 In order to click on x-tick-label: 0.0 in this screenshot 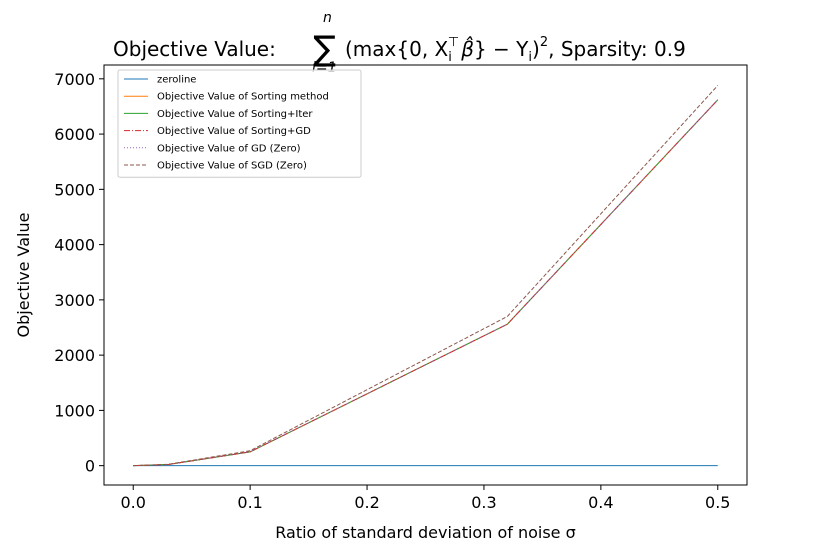, I will do `click(133, 502)`.